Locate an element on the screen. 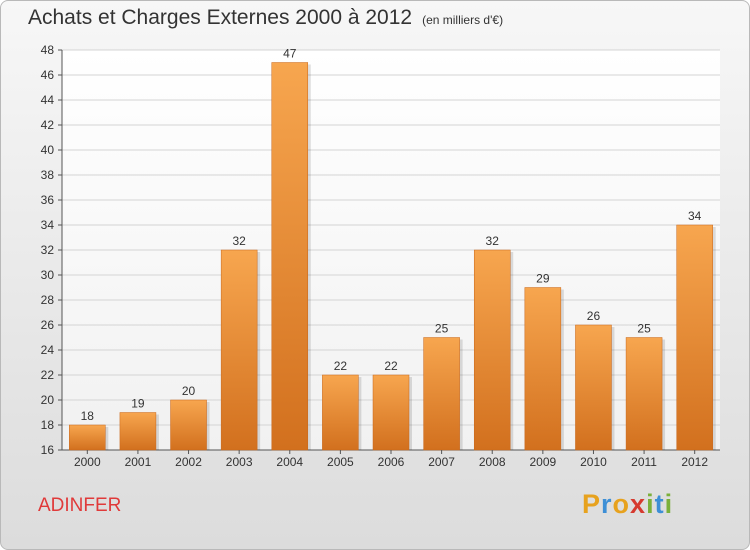 This screenshot has width=750, height=550. y-tick-label: 18 is located at coordinates (48, 425).